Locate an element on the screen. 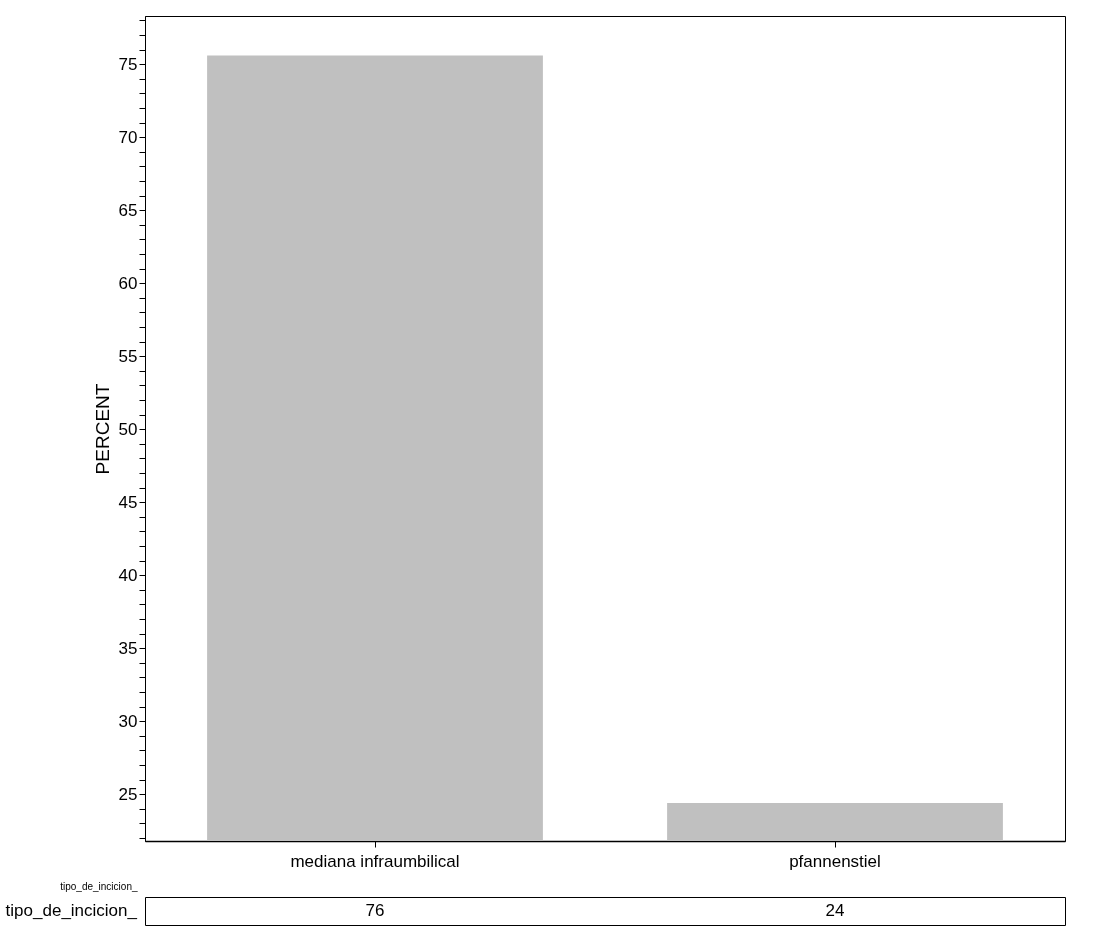 The height and width of the screenshot is (939, 1107). y-tick-label: 70 is located at coordinates (128, 137).